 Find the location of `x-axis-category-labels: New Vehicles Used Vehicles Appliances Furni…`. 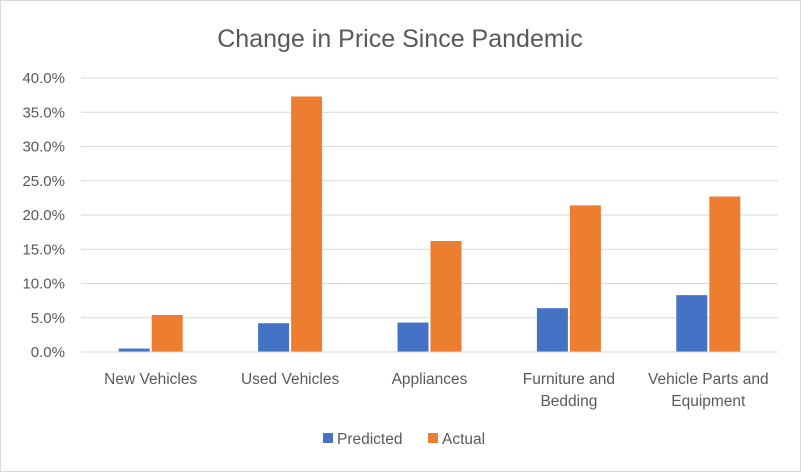

x-axis-category-labels: New Vehicles Used Vehicles Appliances Furni… is located at coordinates (436, 390).